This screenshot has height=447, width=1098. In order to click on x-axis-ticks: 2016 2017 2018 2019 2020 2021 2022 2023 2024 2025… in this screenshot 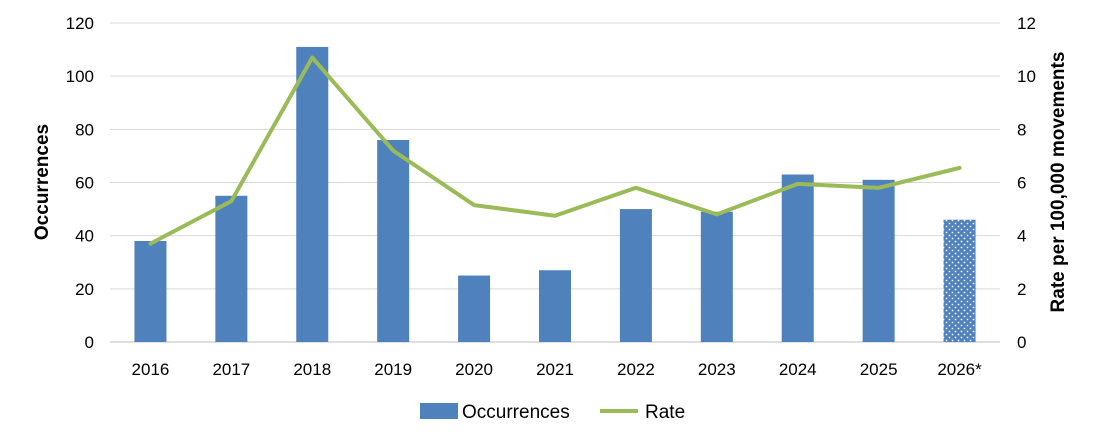, I will do `click(557, 369)`.